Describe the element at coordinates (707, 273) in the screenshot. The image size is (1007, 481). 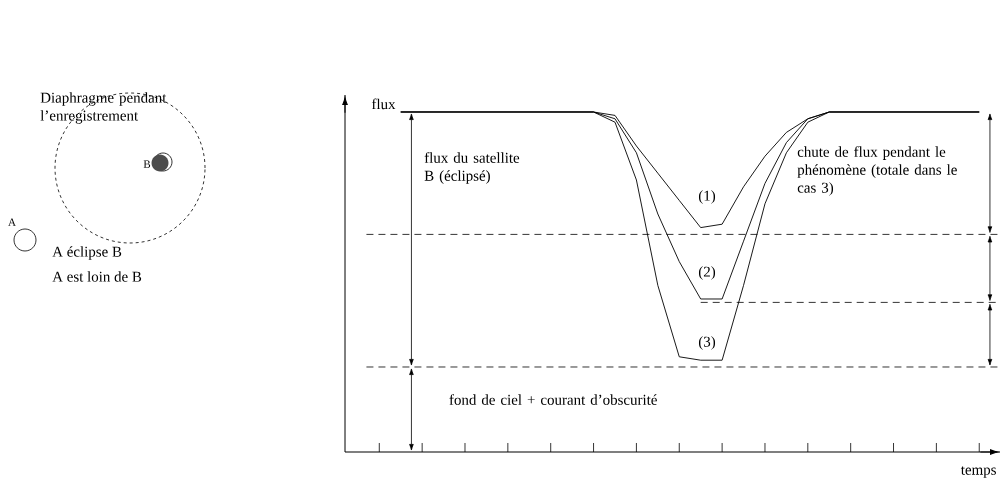
I see `annotation: (2)` at that location.